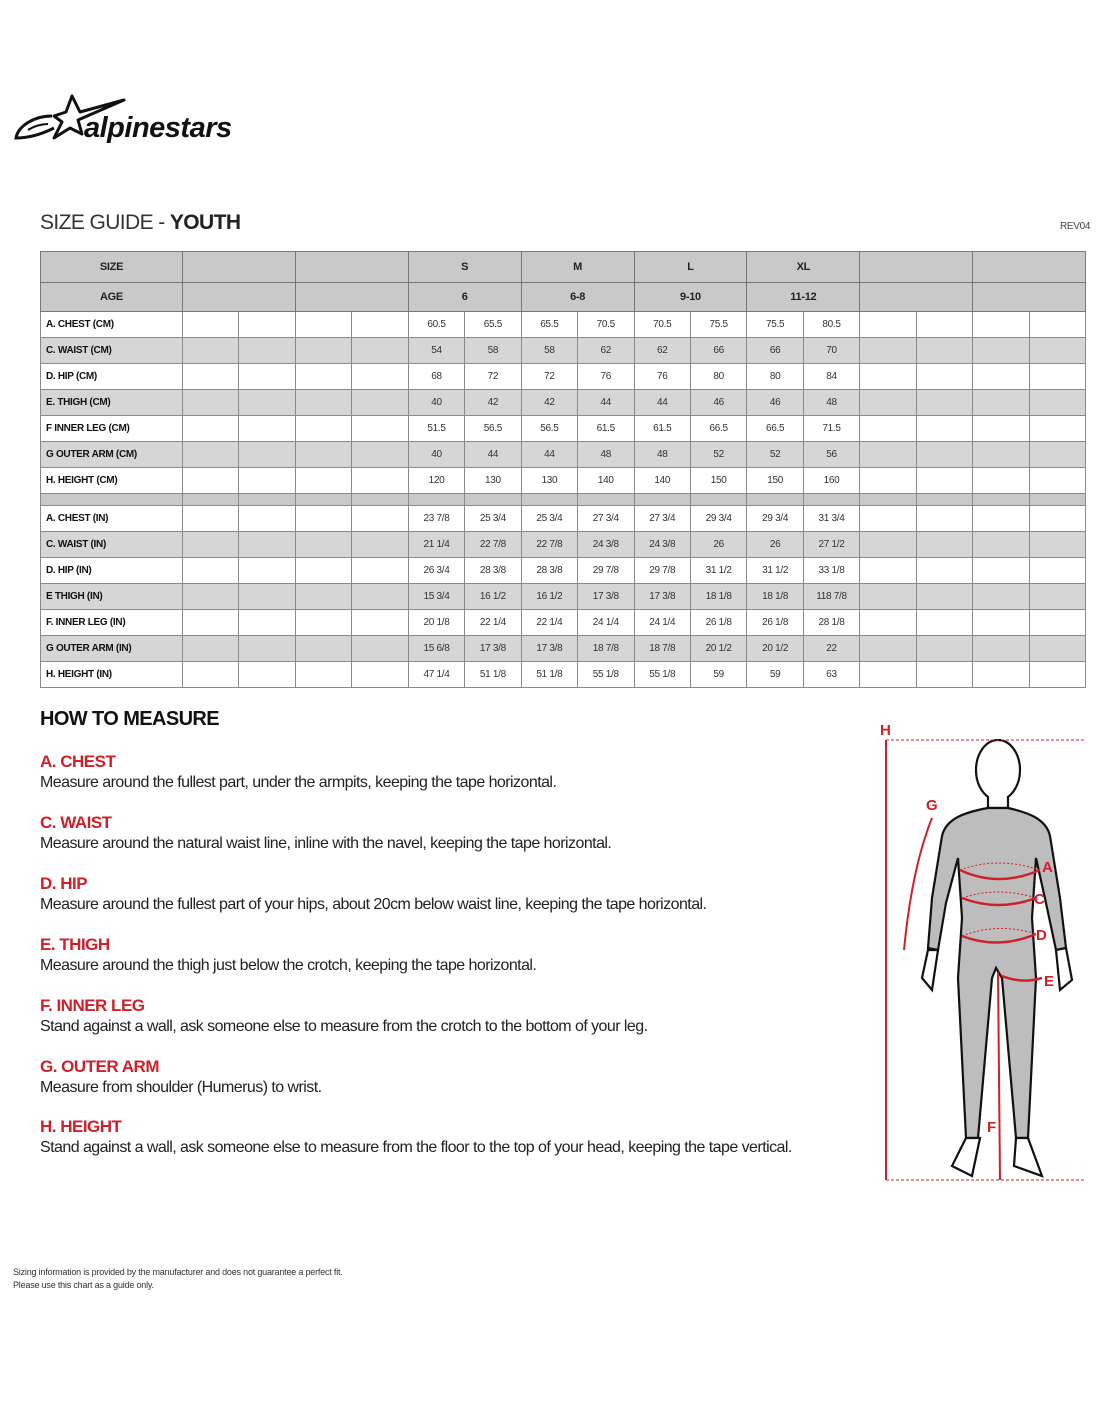 The height and width of the screenshot is (1422, 1100). What do you see at coordinates (549, 350) in the screenshot?
I see `value-cell: 58` at bounding box center [549, 350].